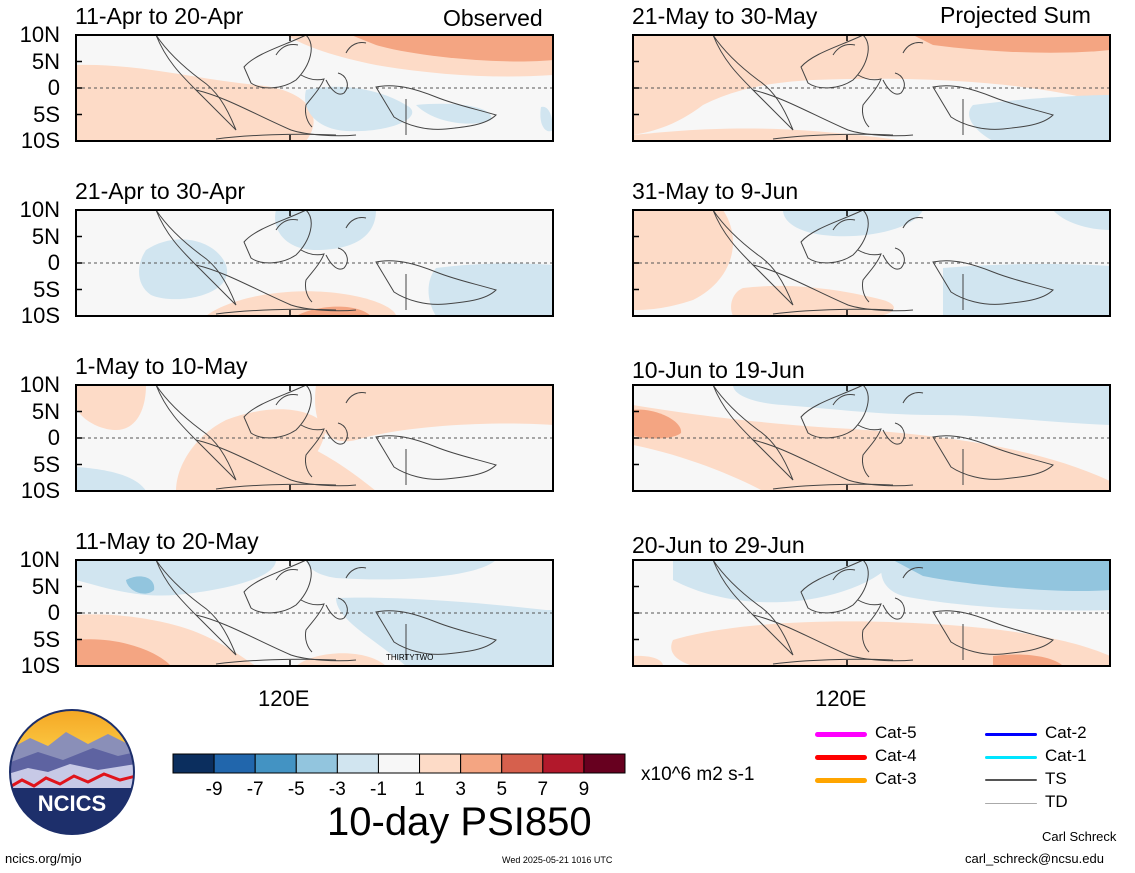  Describe the element at coordinates (557, 860) in the screenshot. I see `footer-timestamp: Wed 2025-05-21 1016 UTC` at that location.